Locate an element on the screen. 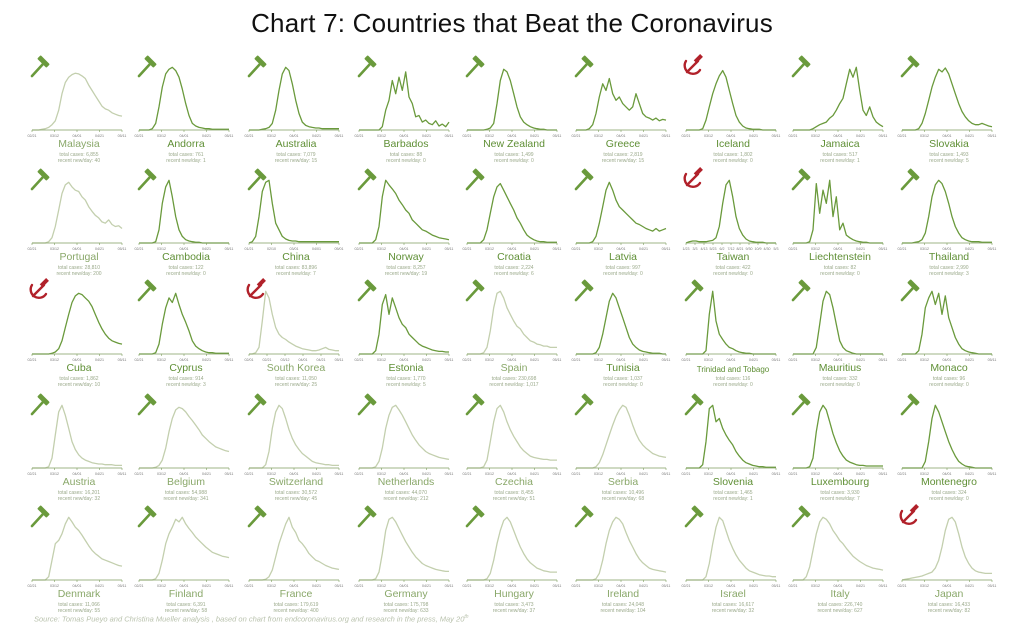 The width and height of the screenshot is (1024, 626). total-cases-label: total cases: 2,819 is located at coordinates (623, 155).